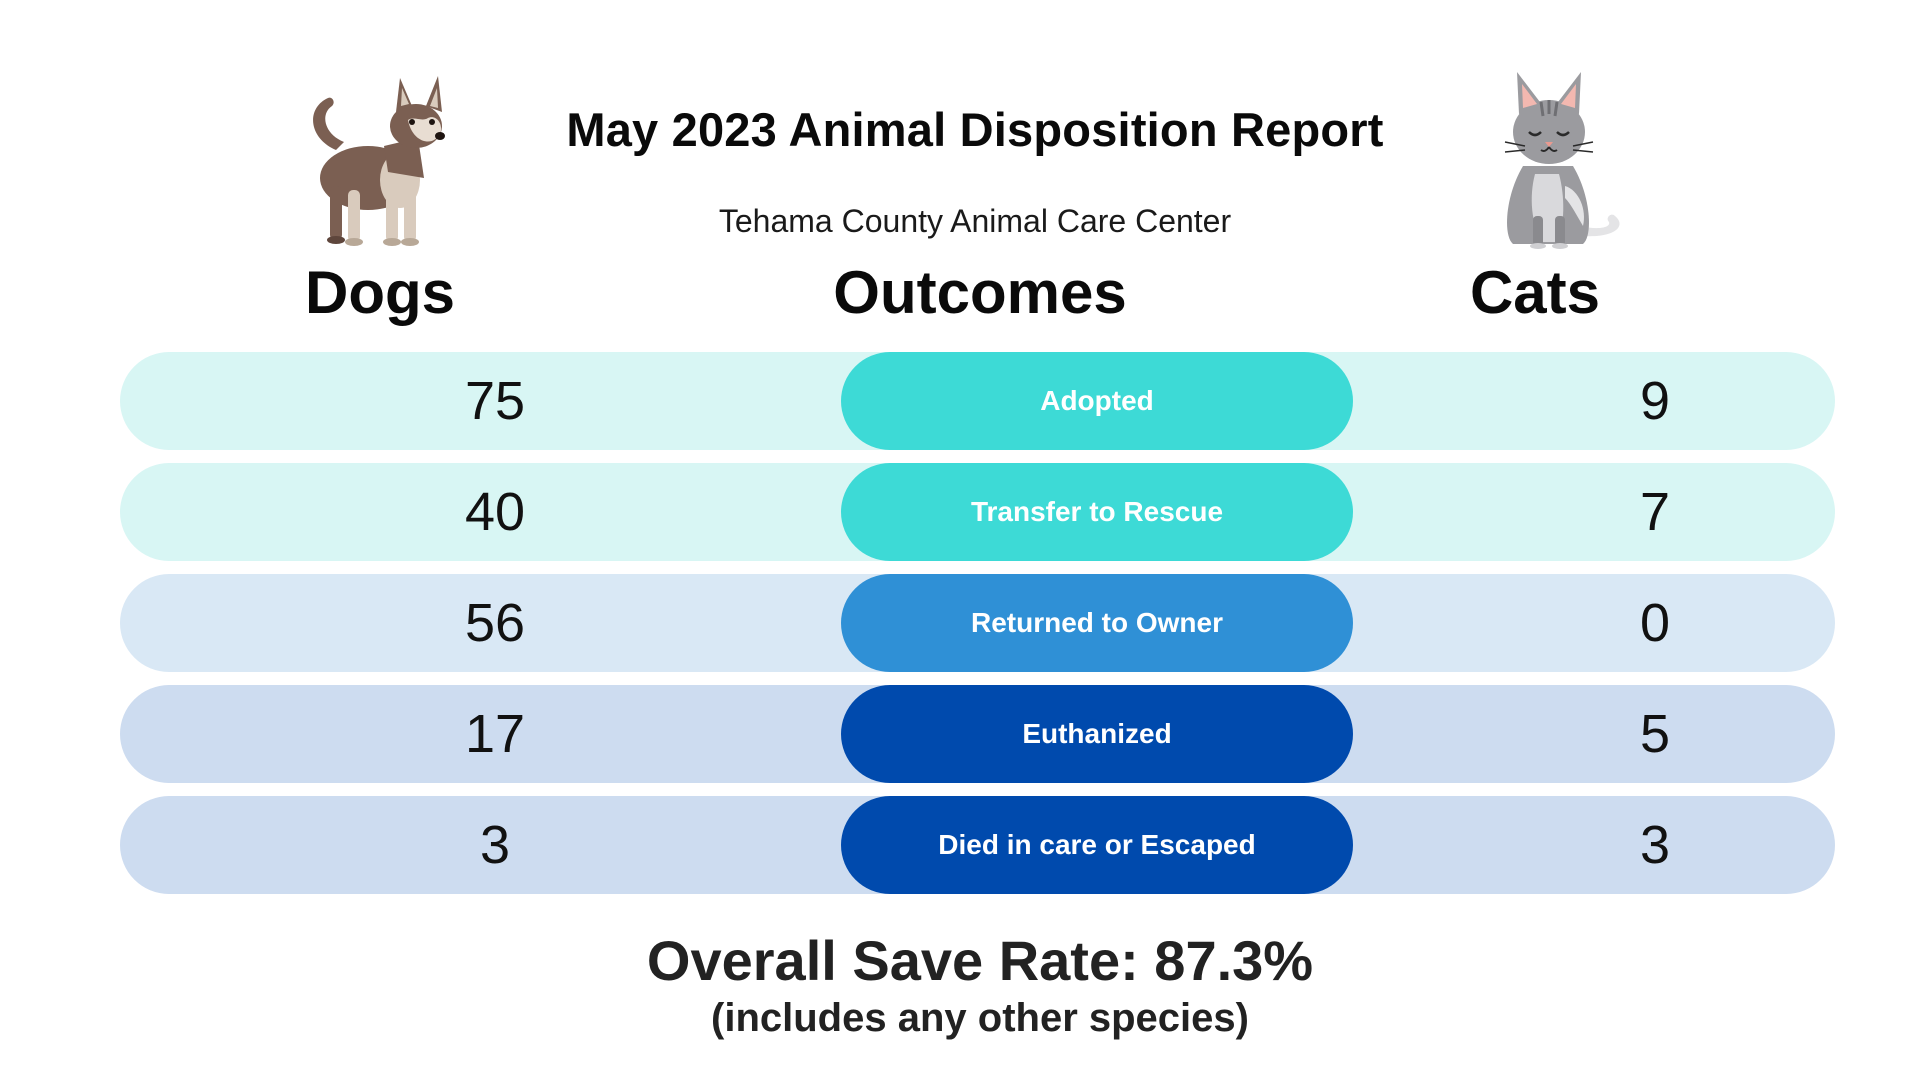 The width and height of the screenshot is (1920, 1080). Describe the element at coordinates (1097, 845) in the screenshot. I see `outcome-label-pill: Died in care or Escaped` at that location.